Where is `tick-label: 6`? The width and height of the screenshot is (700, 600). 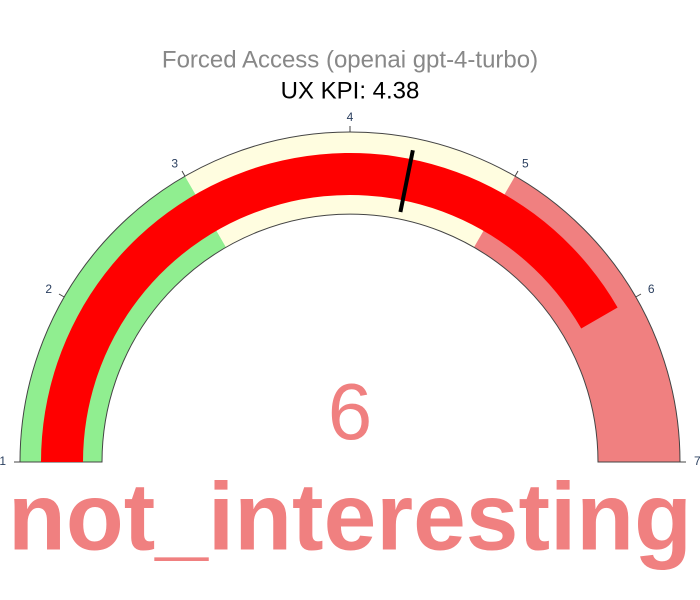 tick-label: 6 is located at coordinates (651, 289).